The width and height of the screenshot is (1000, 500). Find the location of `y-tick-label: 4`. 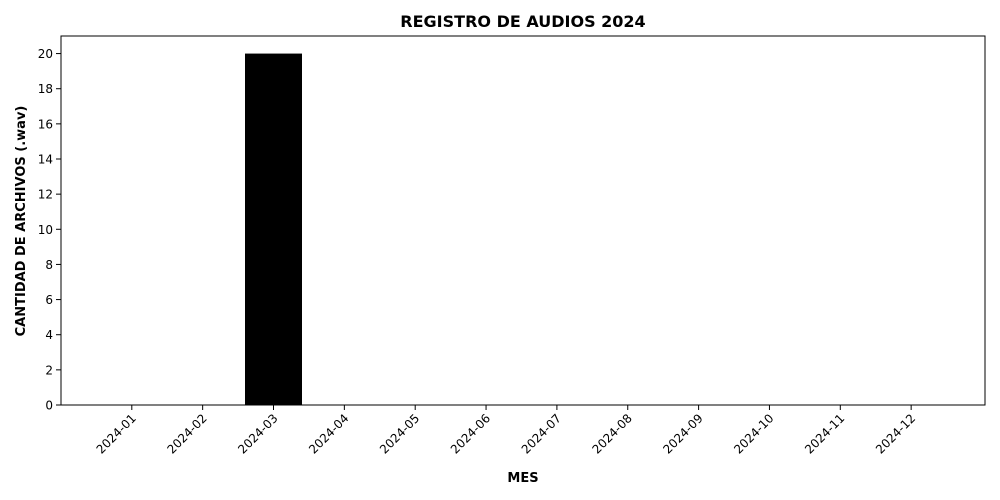

y-tick-label: 4 is located at coordinates (49, 335).